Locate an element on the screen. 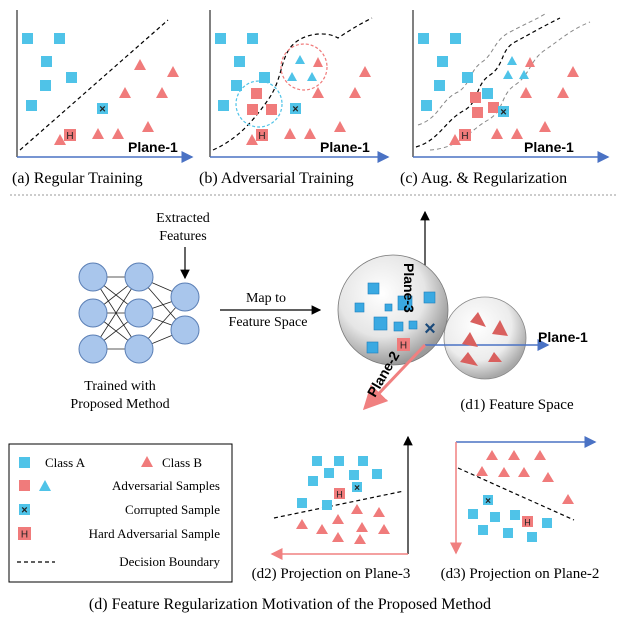  d3-hard: H is located at coordinates (527, 522).